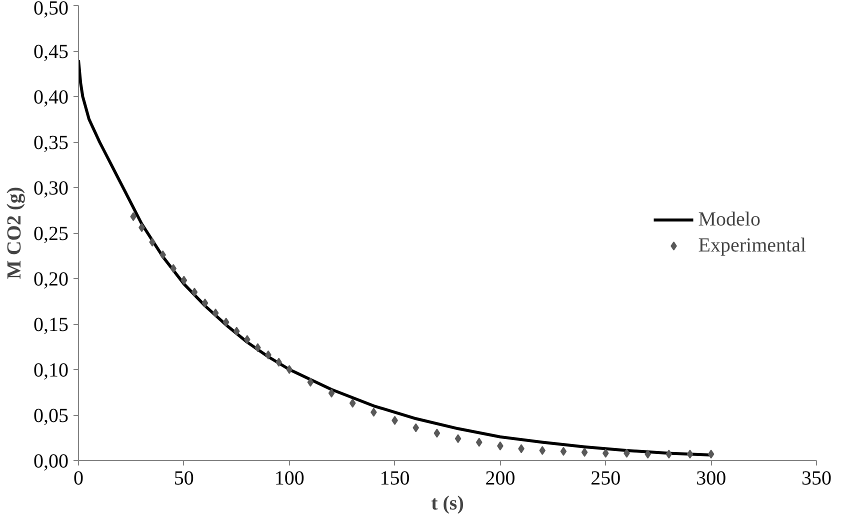 This screenshot has width=846, height=517. What do you see at coordinates (51, 279) in the screenshot?
I see `y-tick-label: 0,20` at bounding box center [51, 279].